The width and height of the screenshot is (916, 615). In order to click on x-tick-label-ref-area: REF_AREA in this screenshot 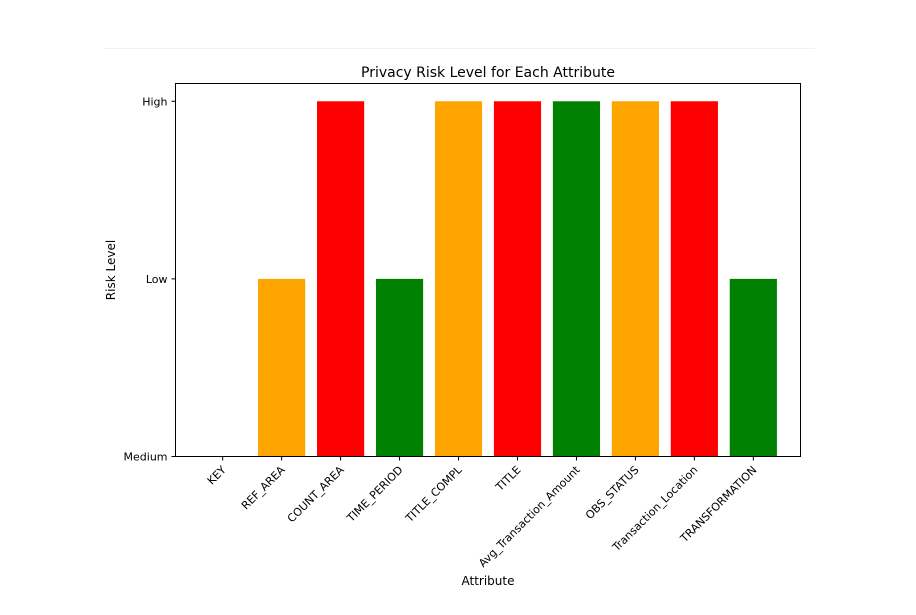, I will do `click(263, 487)`.